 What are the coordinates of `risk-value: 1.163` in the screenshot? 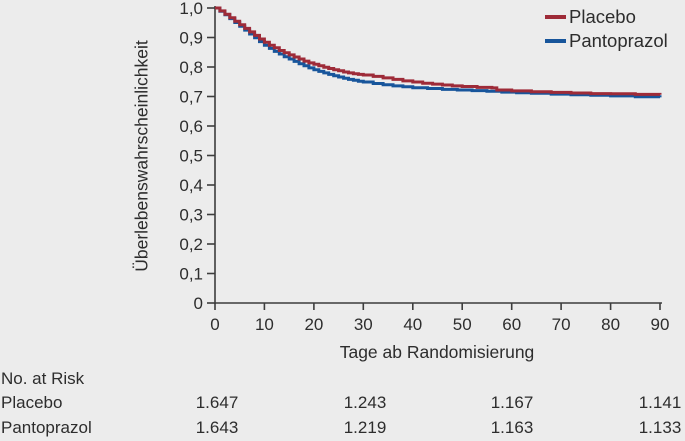 It's located at (512, 427).